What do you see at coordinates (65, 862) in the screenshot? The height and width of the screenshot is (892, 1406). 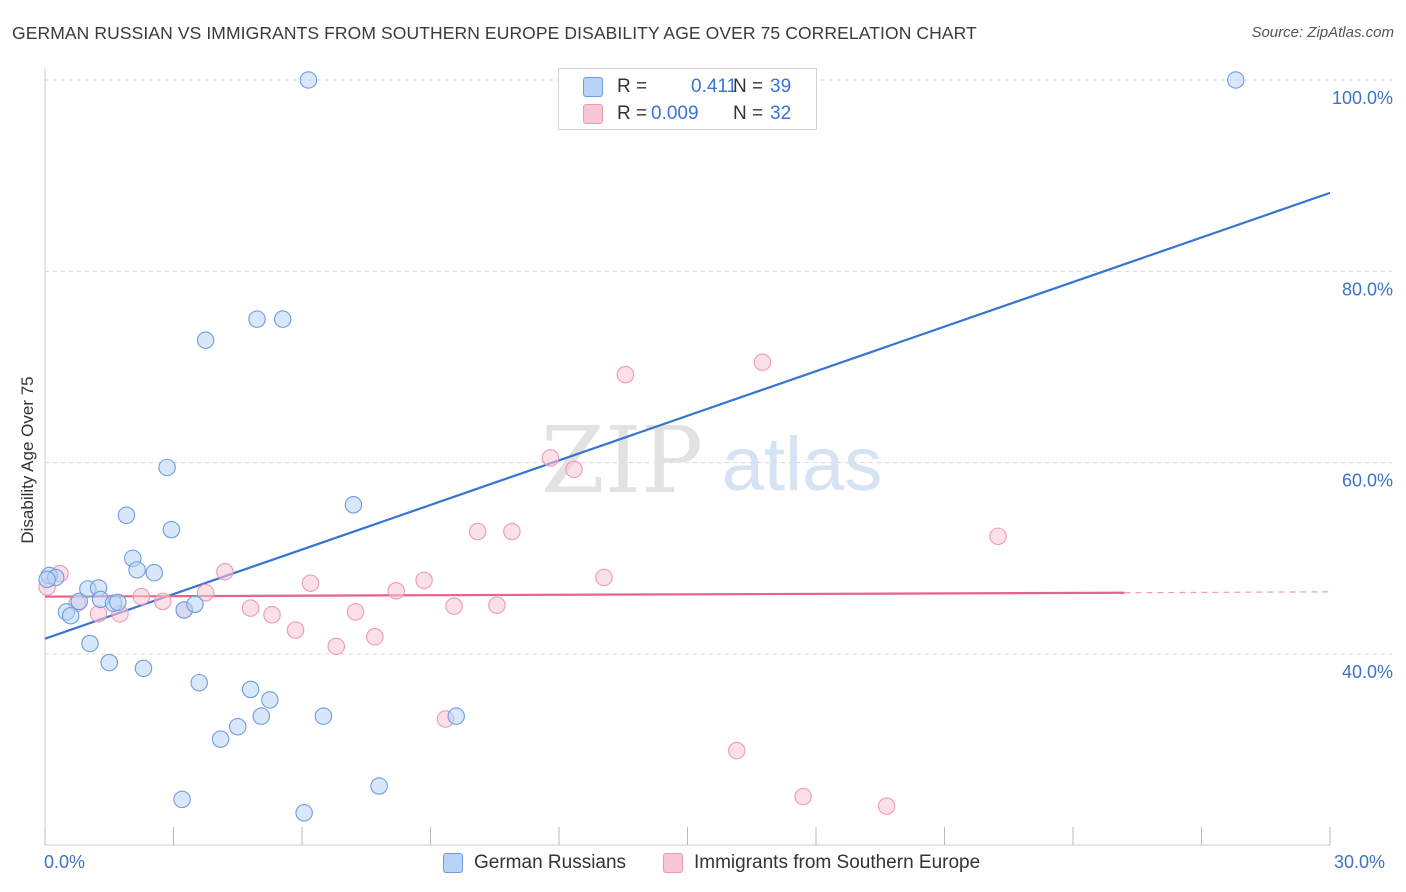 I see `x-tick-label-min: 0.0%` at bounding box center [65, 862].